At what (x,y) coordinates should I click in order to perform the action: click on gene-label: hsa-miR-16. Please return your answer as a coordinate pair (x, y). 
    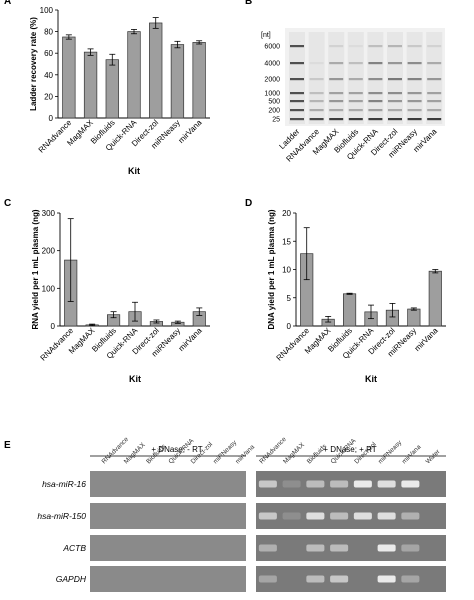
    Looking at the image, I should click on (64, 484).